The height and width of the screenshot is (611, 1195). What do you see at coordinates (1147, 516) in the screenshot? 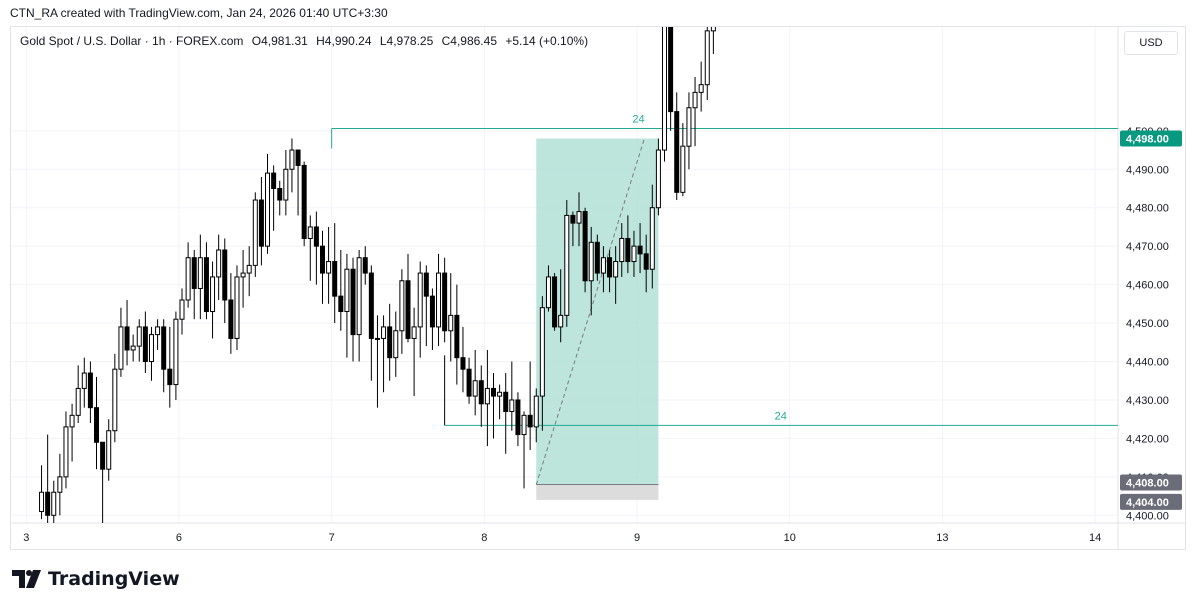
I see `price-tick-label: 4,400.00` at bounding box center [1147, 516].